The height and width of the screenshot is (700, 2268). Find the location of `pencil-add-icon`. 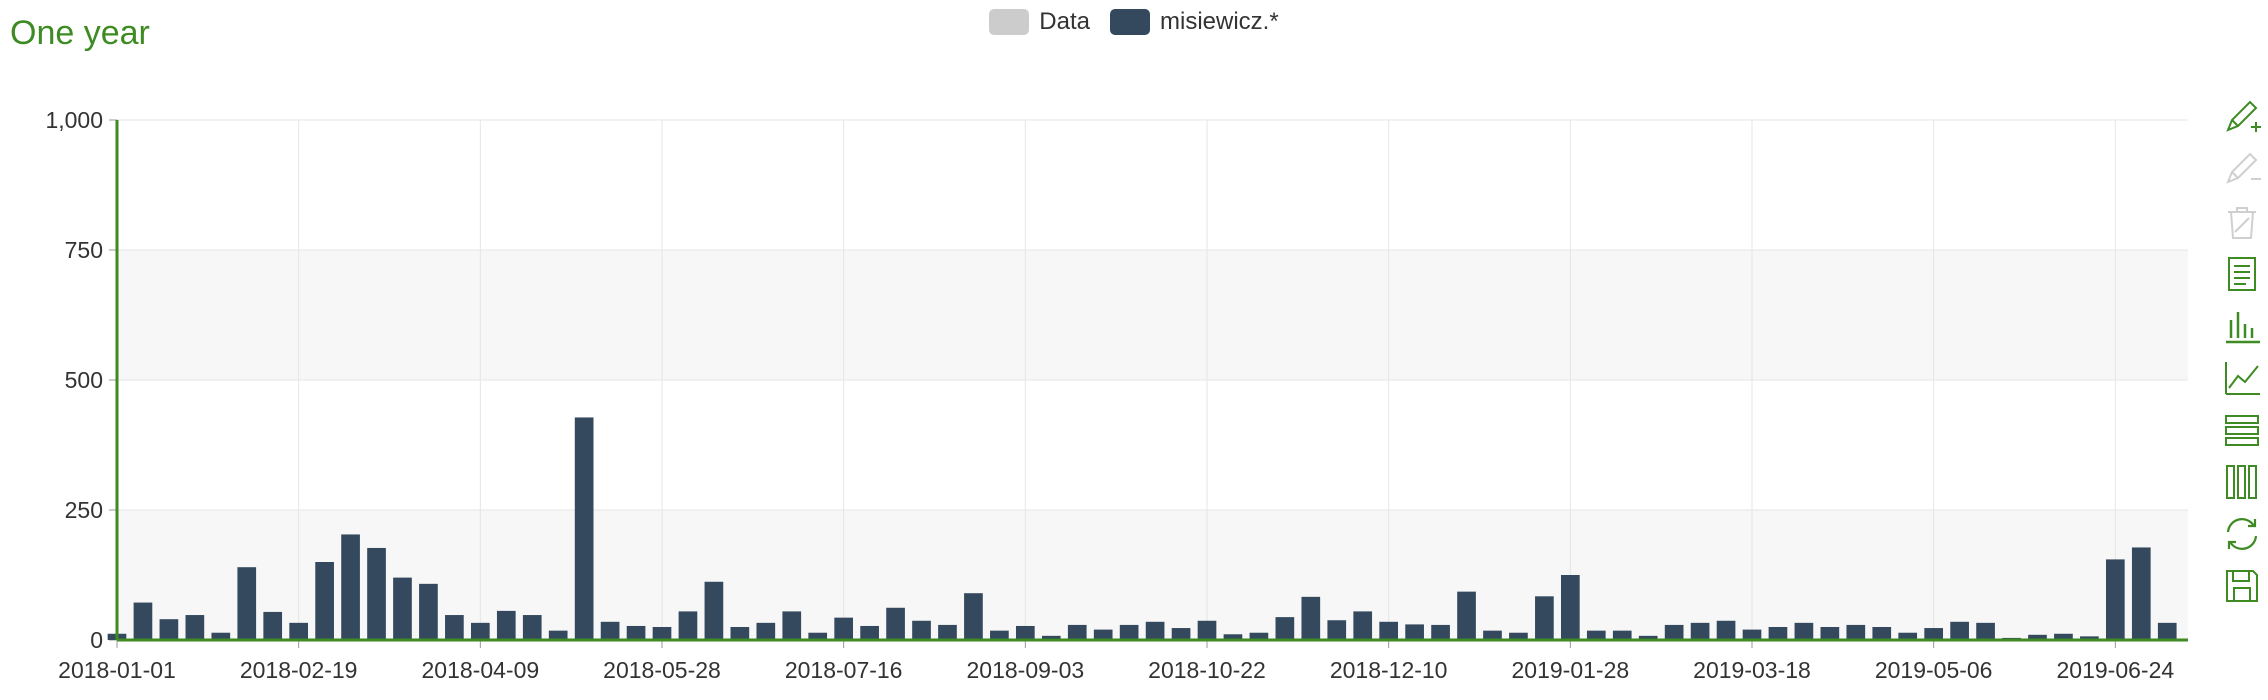

pencil-add-icon is located at coordinates (2242, 118).